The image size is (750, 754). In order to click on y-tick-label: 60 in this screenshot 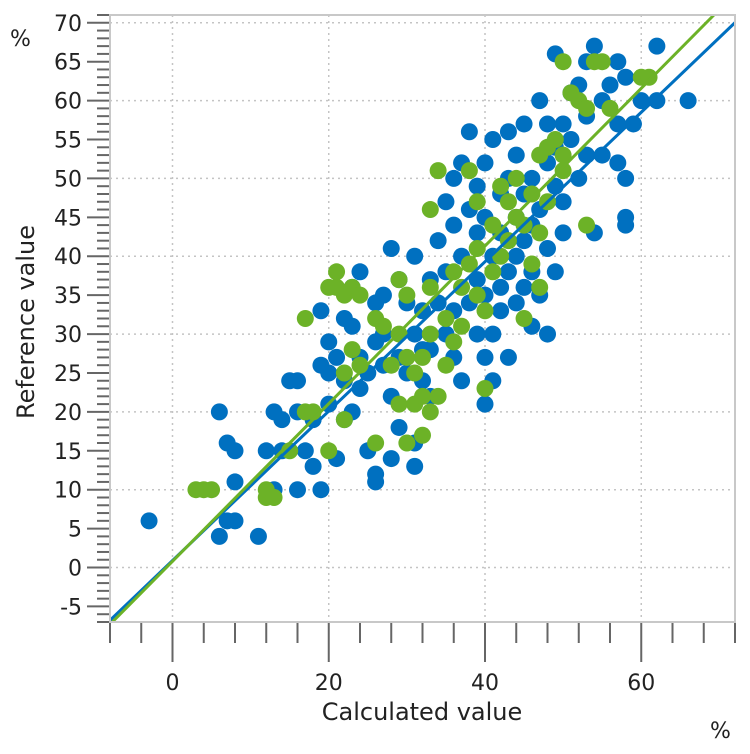, I will do `click(68, 102)`.